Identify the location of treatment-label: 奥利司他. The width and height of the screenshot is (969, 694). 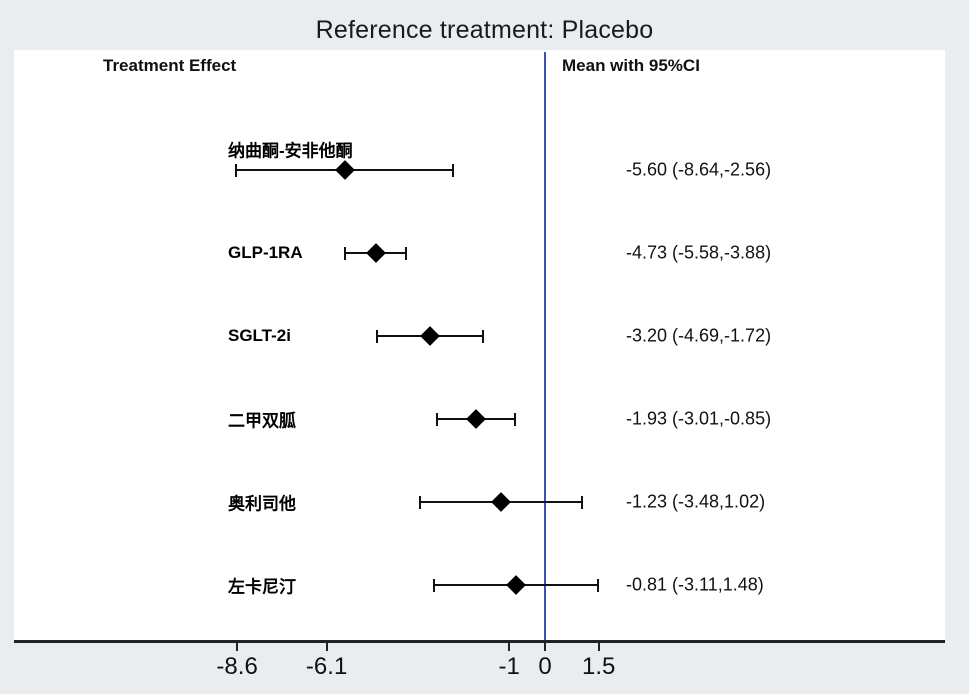
(262, 504).